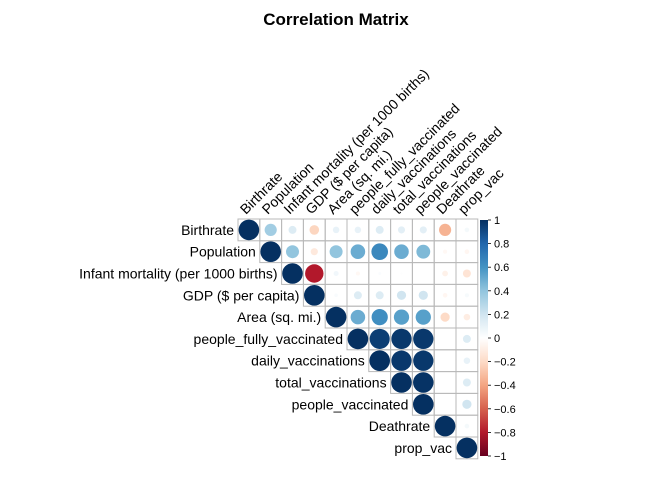  Describe the element at coordinates (279, 317) in the screenshot. I see `row-label: Area (sq. mi.)` at that location.